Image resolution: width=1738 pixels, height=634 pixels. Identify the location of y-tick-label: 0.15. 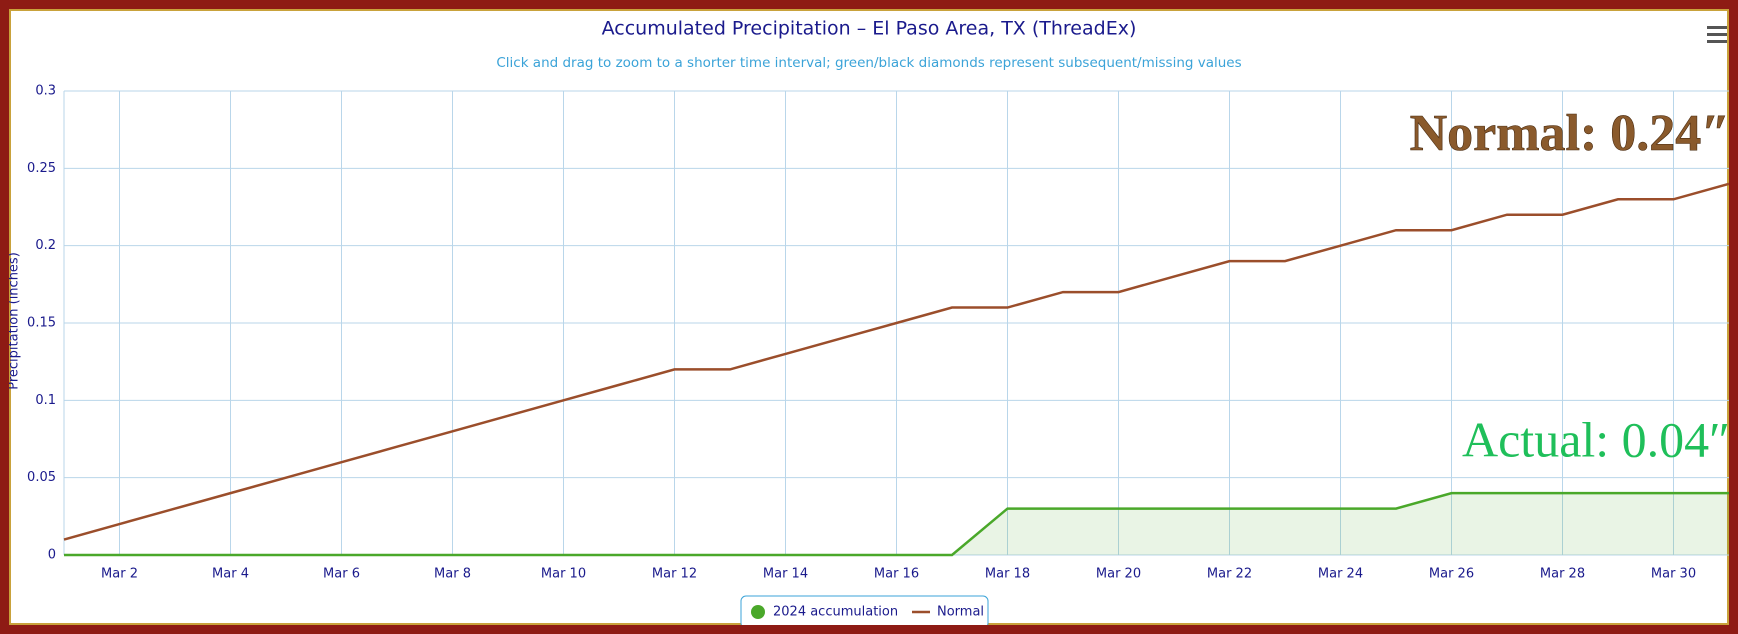
(41, 323).